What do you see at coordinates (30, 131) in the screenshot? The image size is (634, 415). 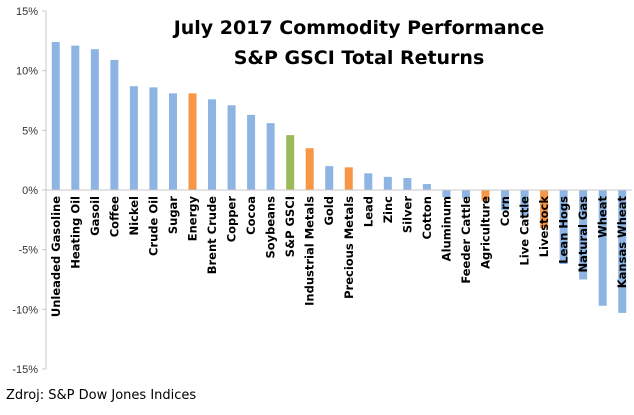 I see `y-tick-label: 5%` at bounding box center [30, 131].